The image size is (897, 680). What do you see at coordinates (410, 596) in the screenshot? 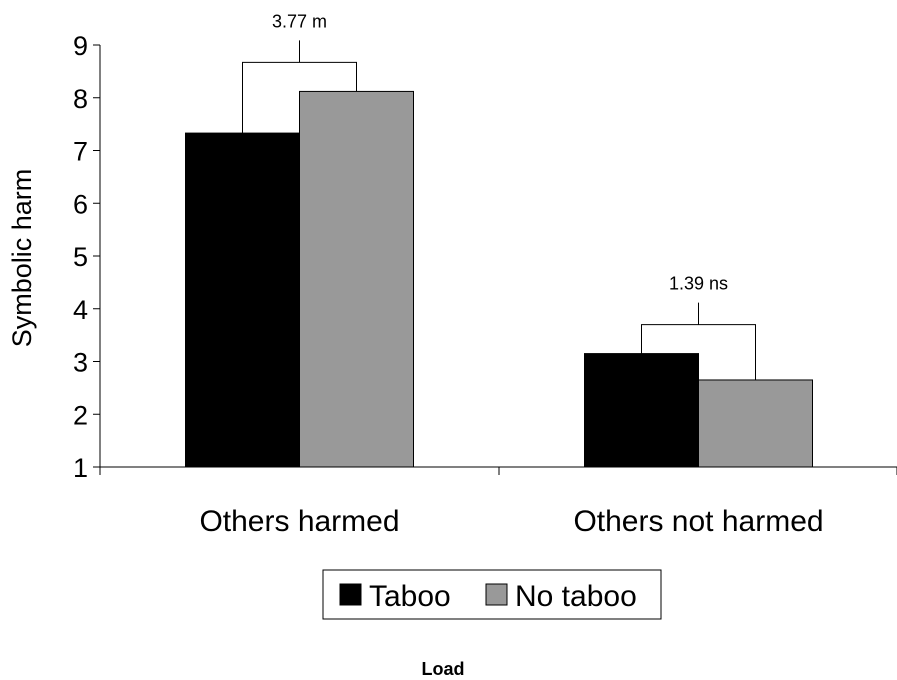
I see `legend-label-taboo: Taboo` at bounding box center [410, 596].